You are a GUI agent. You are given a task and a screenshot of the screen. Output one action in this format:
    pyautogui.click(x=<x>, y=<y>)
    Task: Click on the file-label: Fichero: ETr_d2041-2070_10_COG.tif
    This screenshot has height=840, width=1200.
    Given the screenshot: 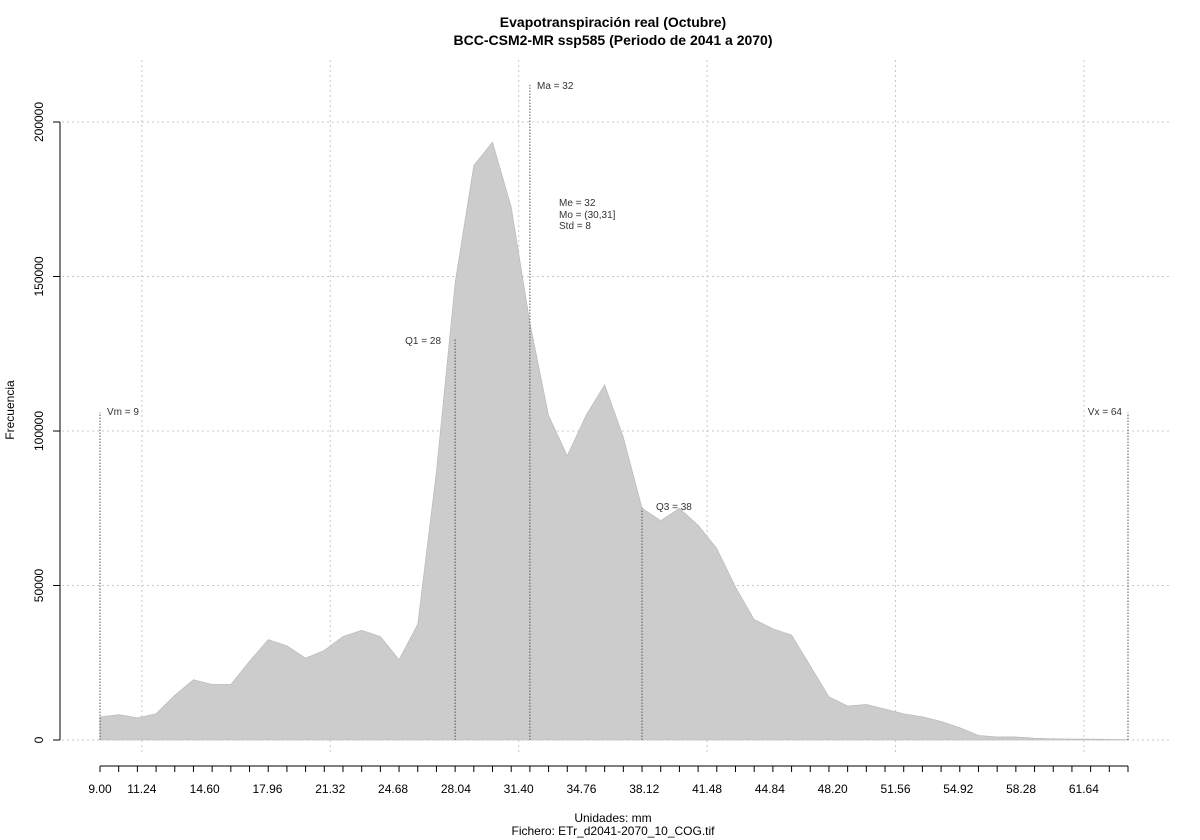 What is the action you would take?
    pyautogui.click(x=614, y=831)
    